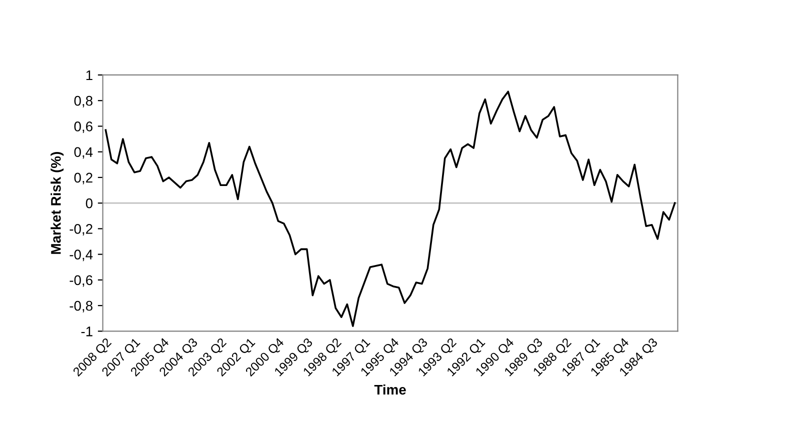 This screenshot has width=803, height=441. I want to click on y-tick-label: 0,4, so click(83, 153).